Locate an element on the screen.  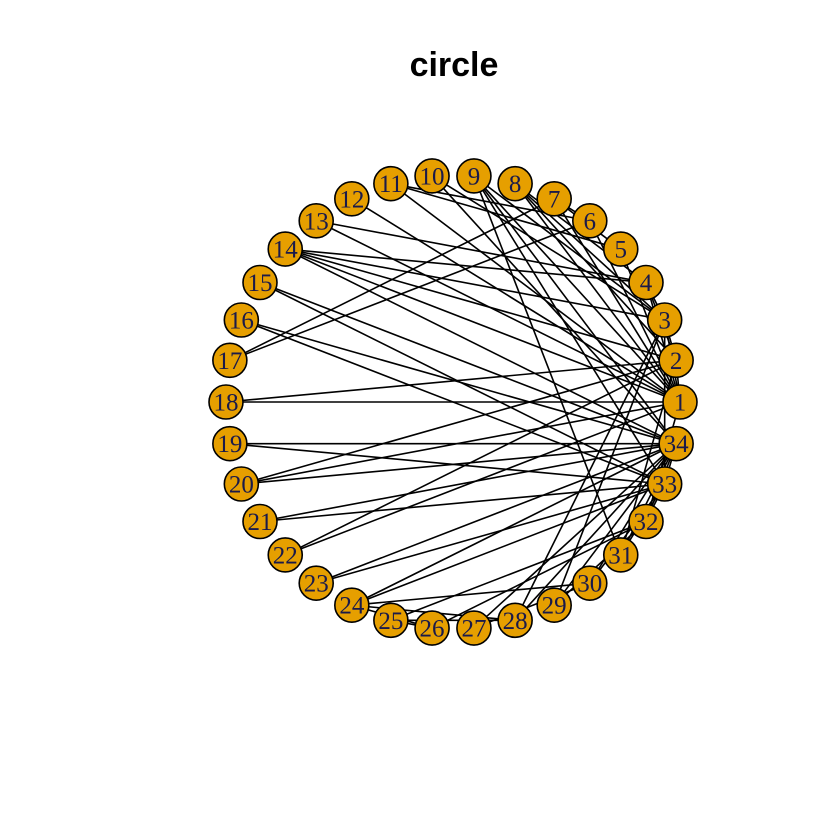
node-11: 11 is located at coordinates (391, 183).